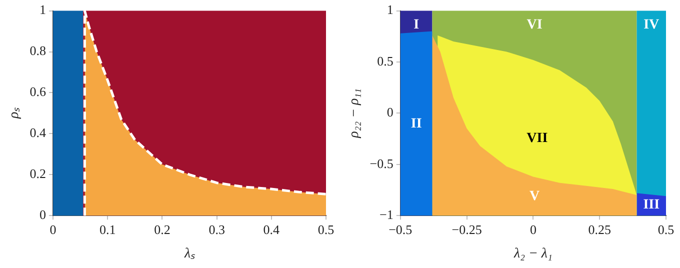  I want to click on y-tick-label: 0.2, so click(38, 174).